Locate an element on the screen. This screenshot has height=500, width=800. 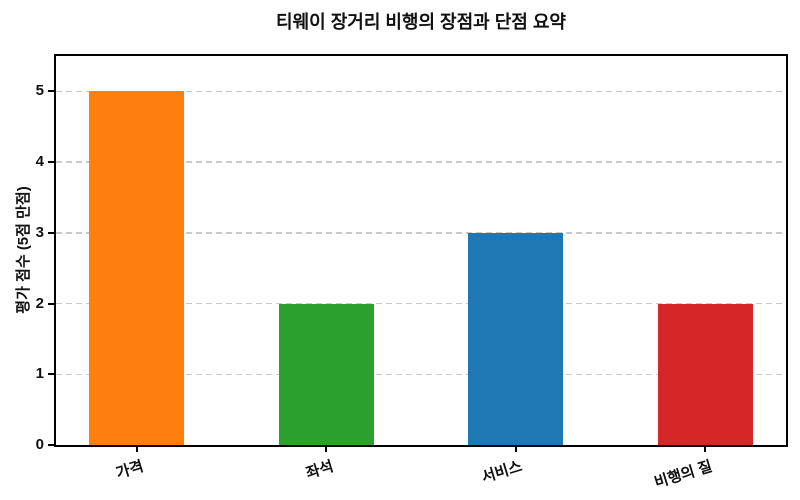
bar-가격 is located at coordinates (136, 268).